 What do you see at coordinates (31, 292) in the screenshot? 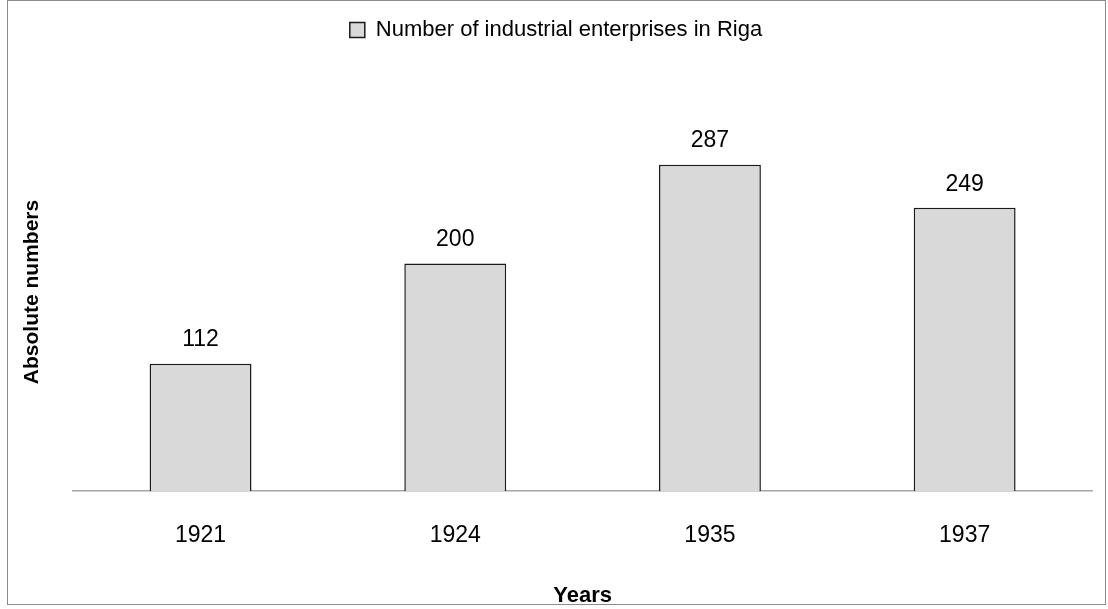
I see `y-axis-title: Absolute numbers` at bounding box center [31, 292].